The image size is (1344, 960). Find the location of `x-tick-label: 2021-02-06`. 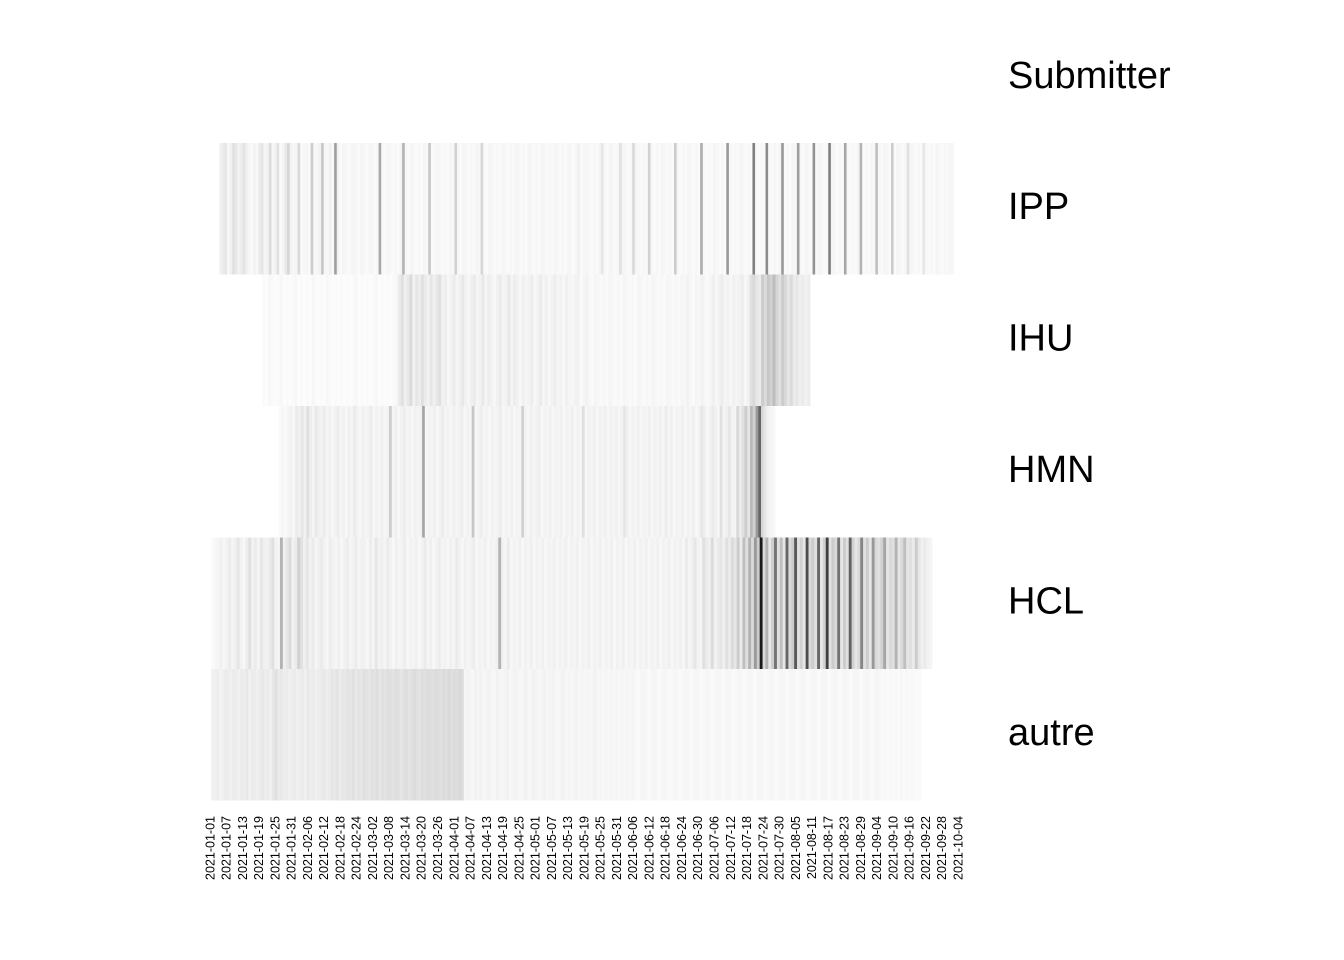

x-tick-label: 2021-02-06 is located at coordinates (308, 848).